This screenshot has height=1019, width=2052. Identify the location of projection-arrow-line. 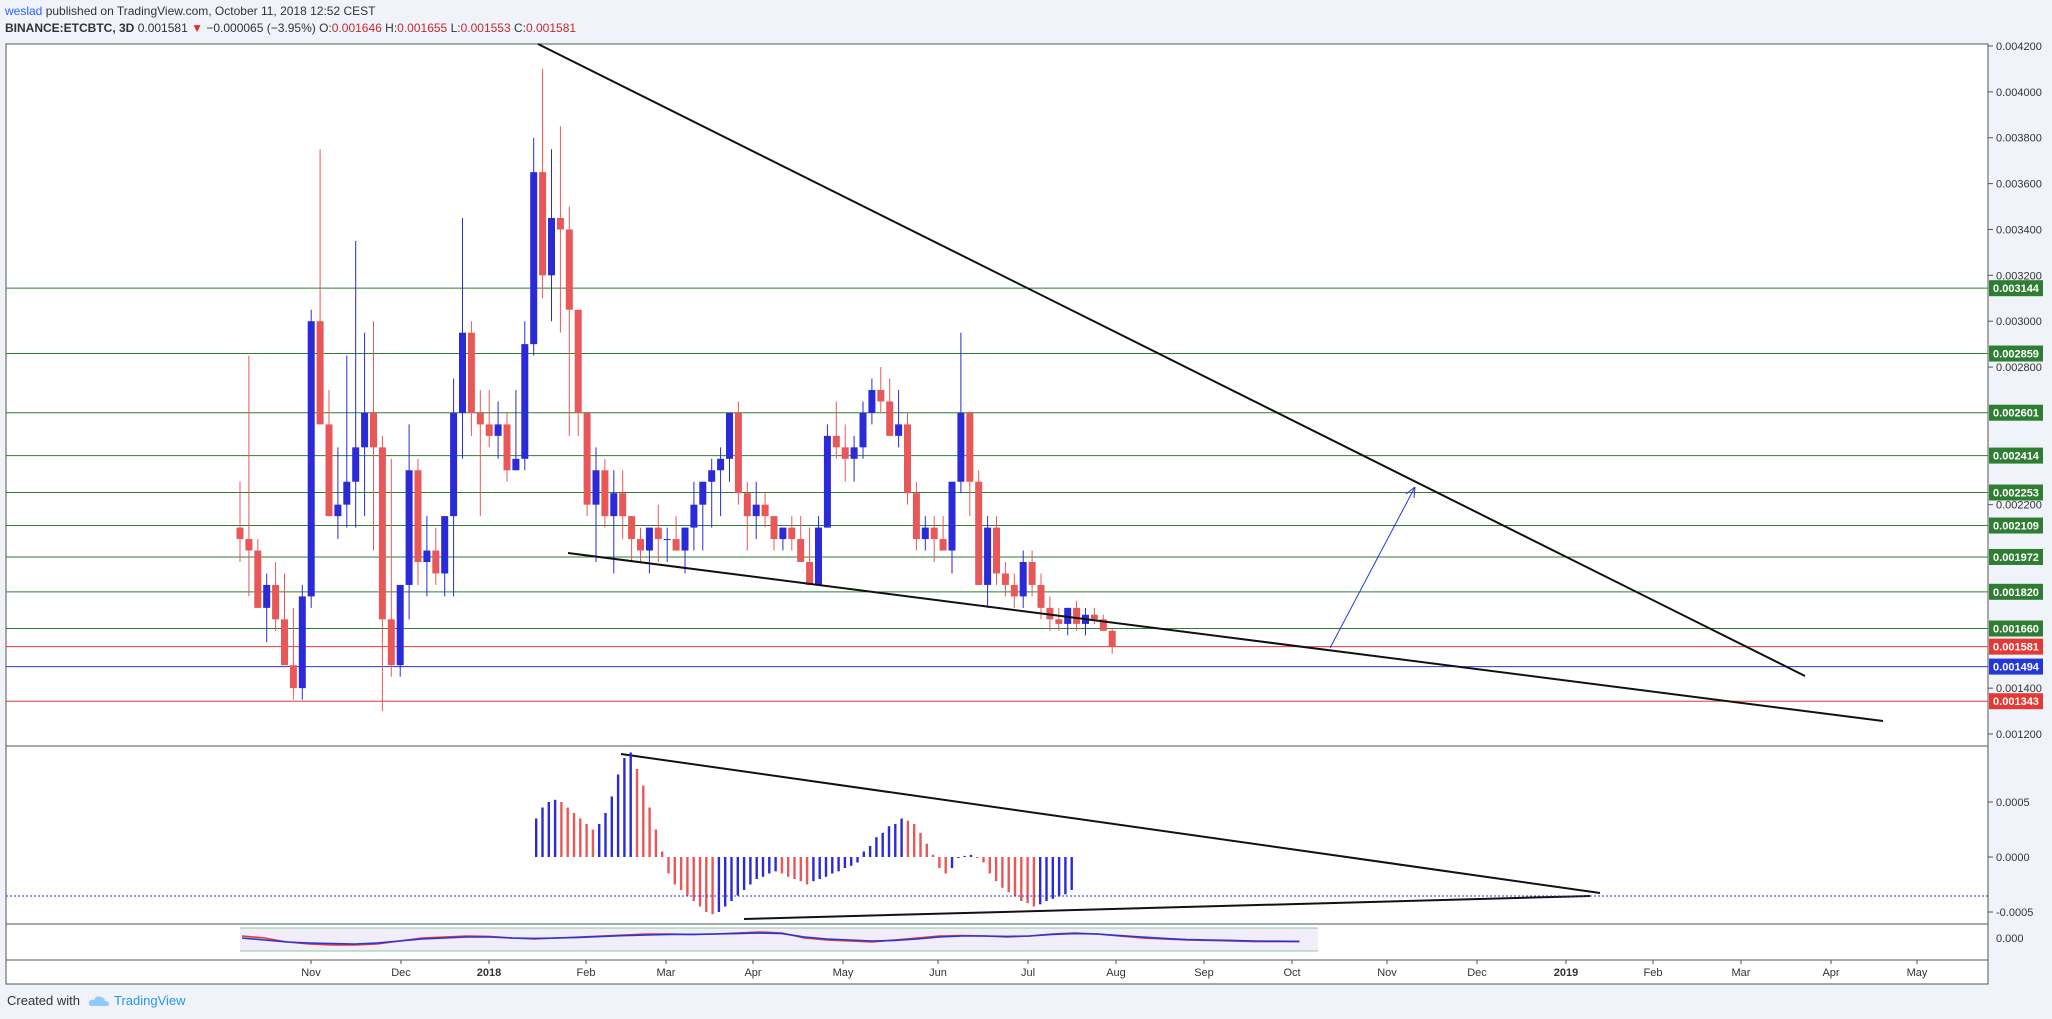
(1372, 567).